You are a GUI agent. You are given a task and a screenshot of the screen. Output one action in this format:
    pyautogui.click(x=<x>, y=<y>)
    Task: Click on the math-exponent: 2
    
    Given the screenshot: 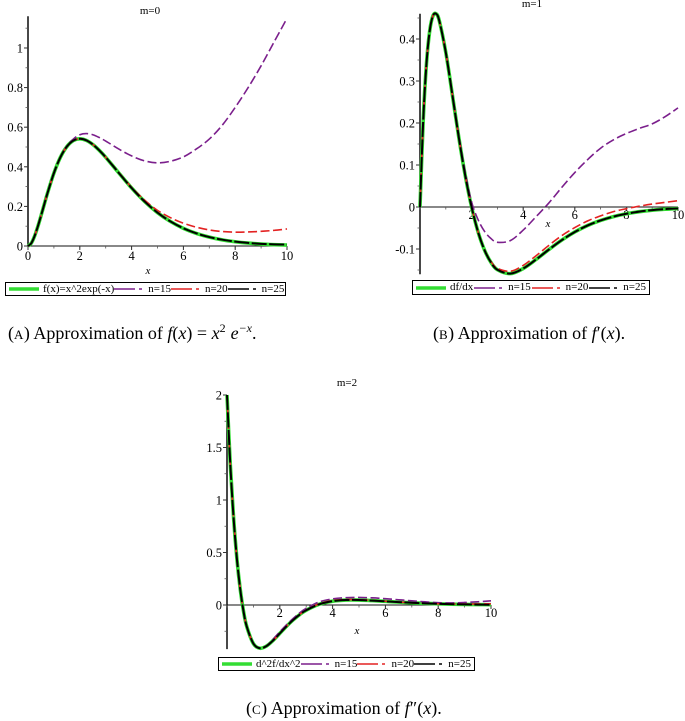 What is the action you would take?
    pyautogui.click(x=222, y=328)
    